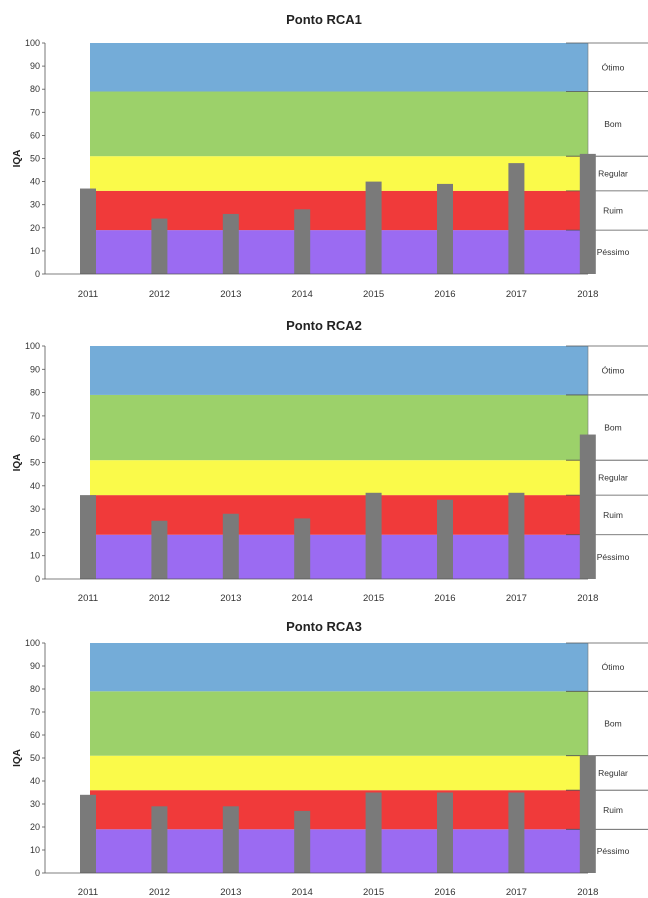 Image resolution: width=648 pixels, height=898 pixels. Describe the element at coordinates (324, 19) in the screenshot. I see `chart-title: Ponto RCA1` at that location.